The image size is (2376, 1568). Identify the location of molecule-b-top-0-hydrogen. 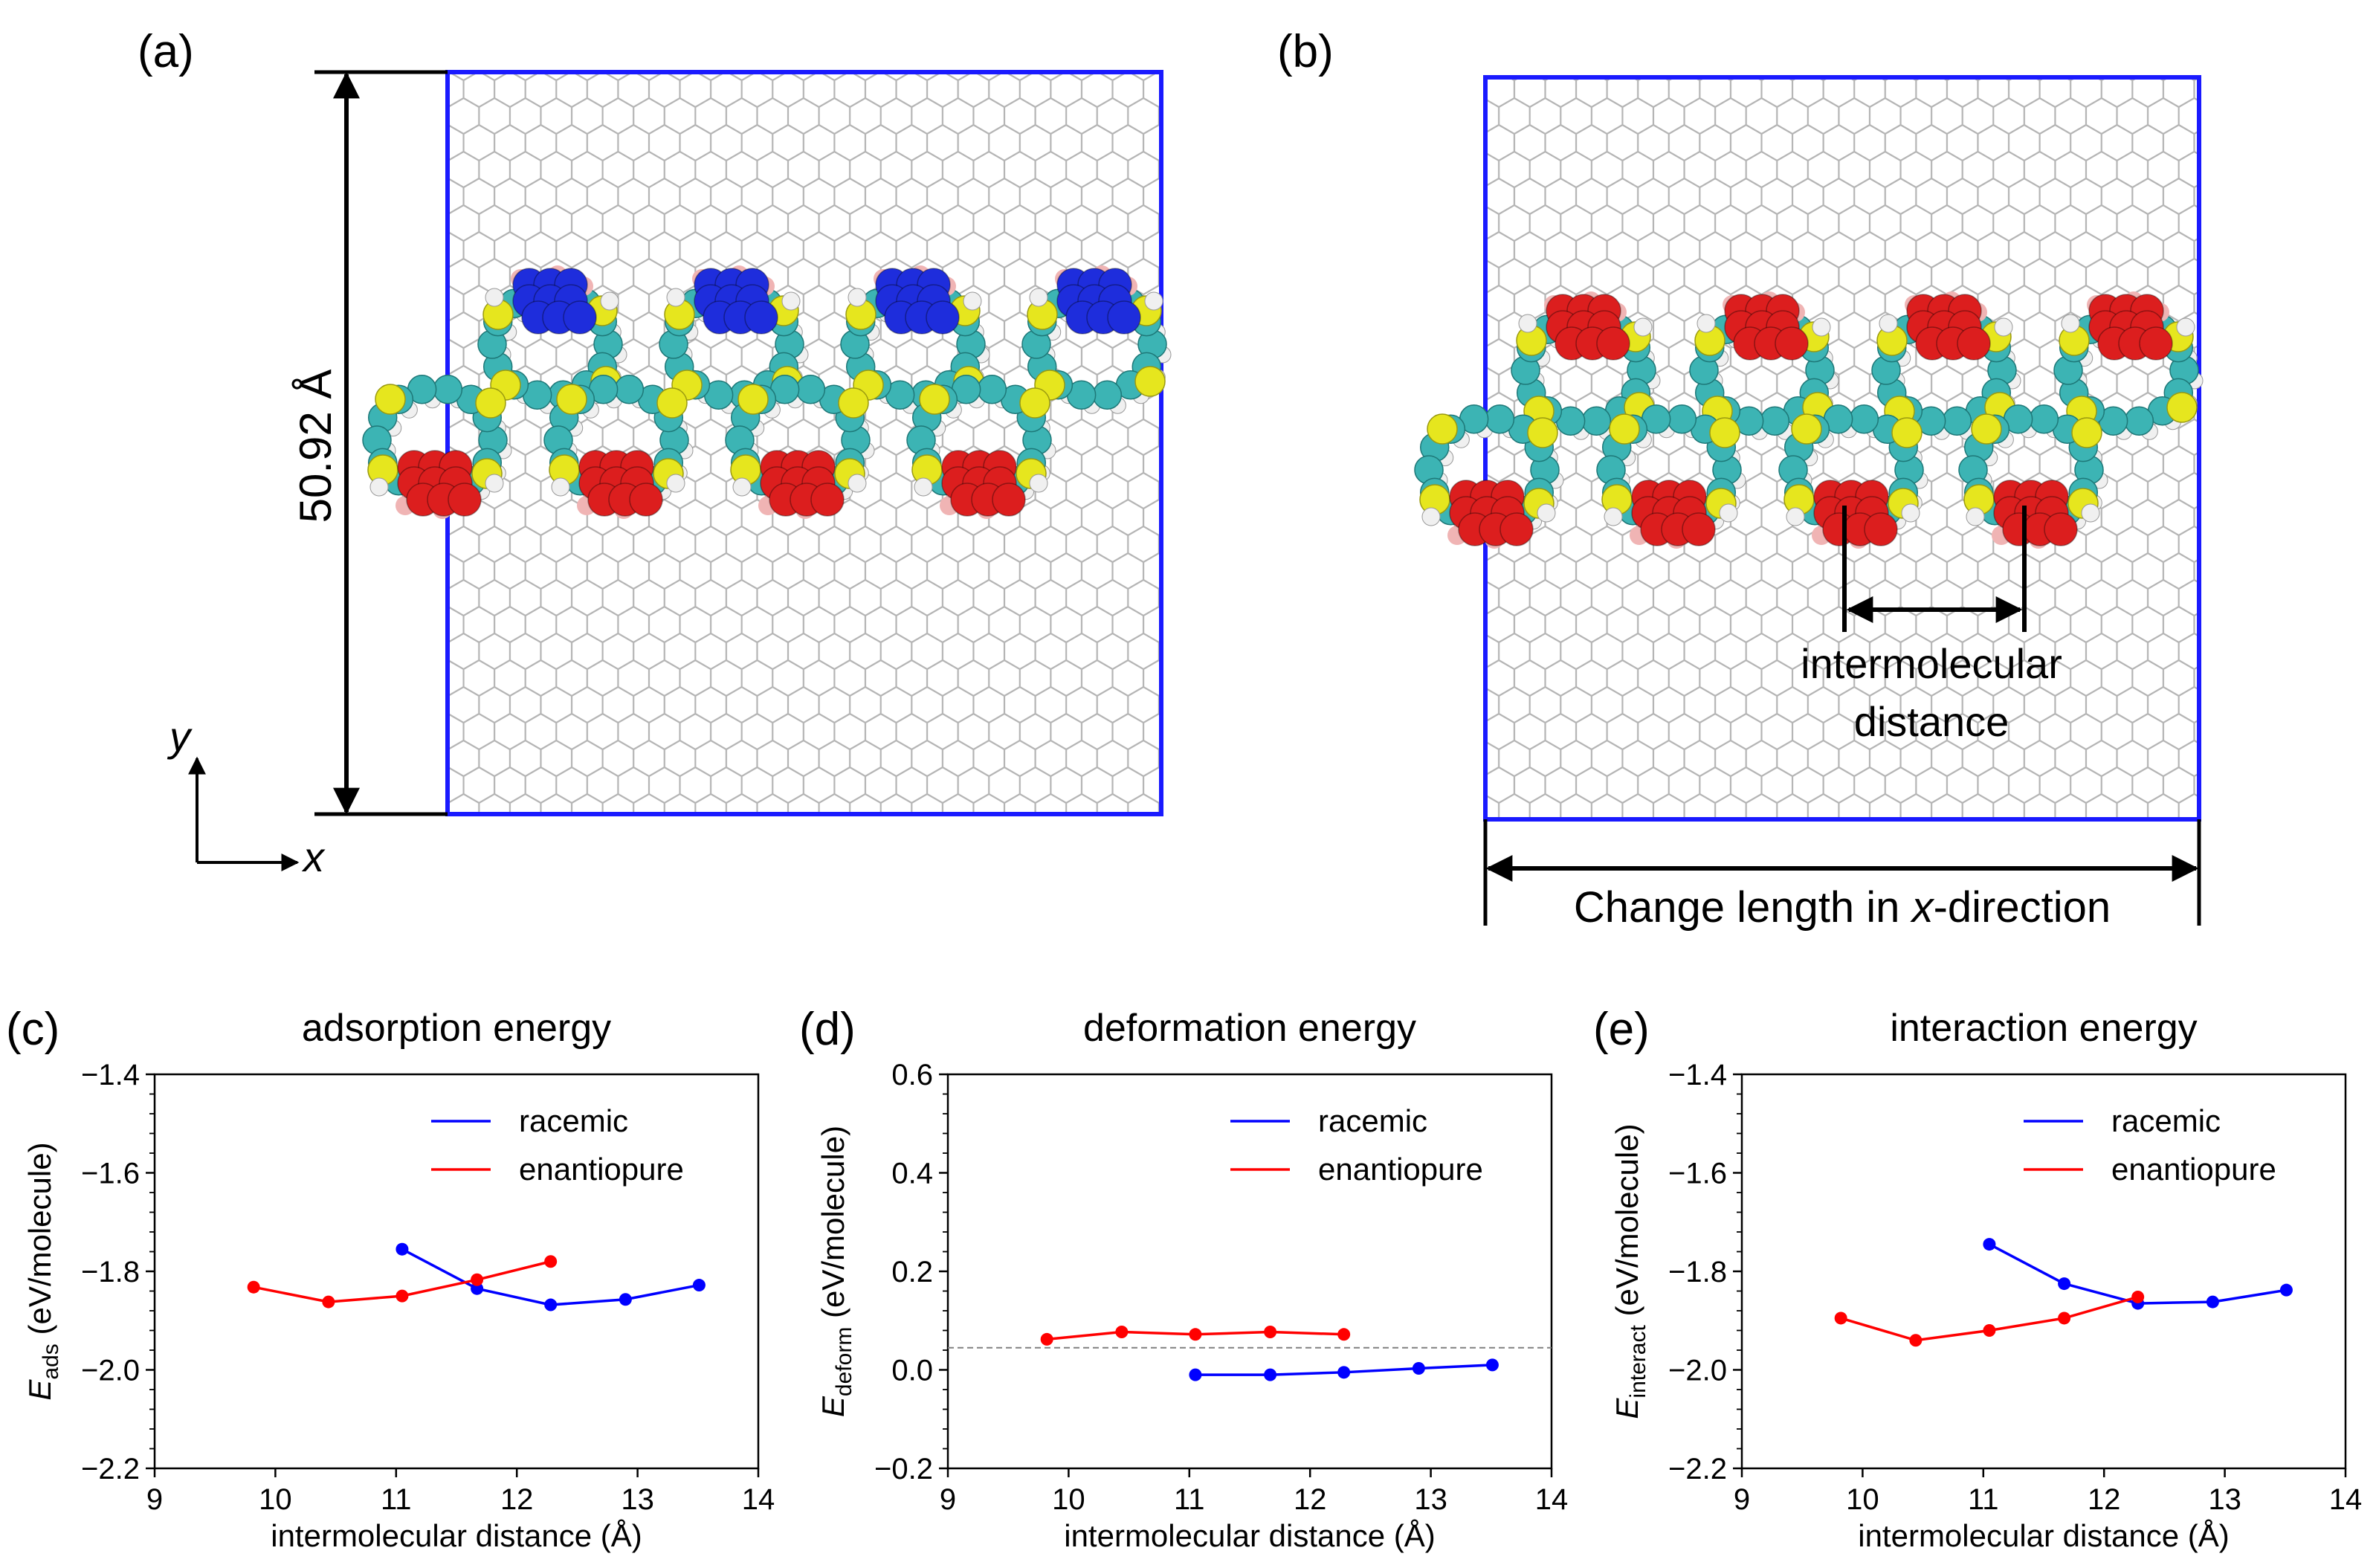
(1528, 323).